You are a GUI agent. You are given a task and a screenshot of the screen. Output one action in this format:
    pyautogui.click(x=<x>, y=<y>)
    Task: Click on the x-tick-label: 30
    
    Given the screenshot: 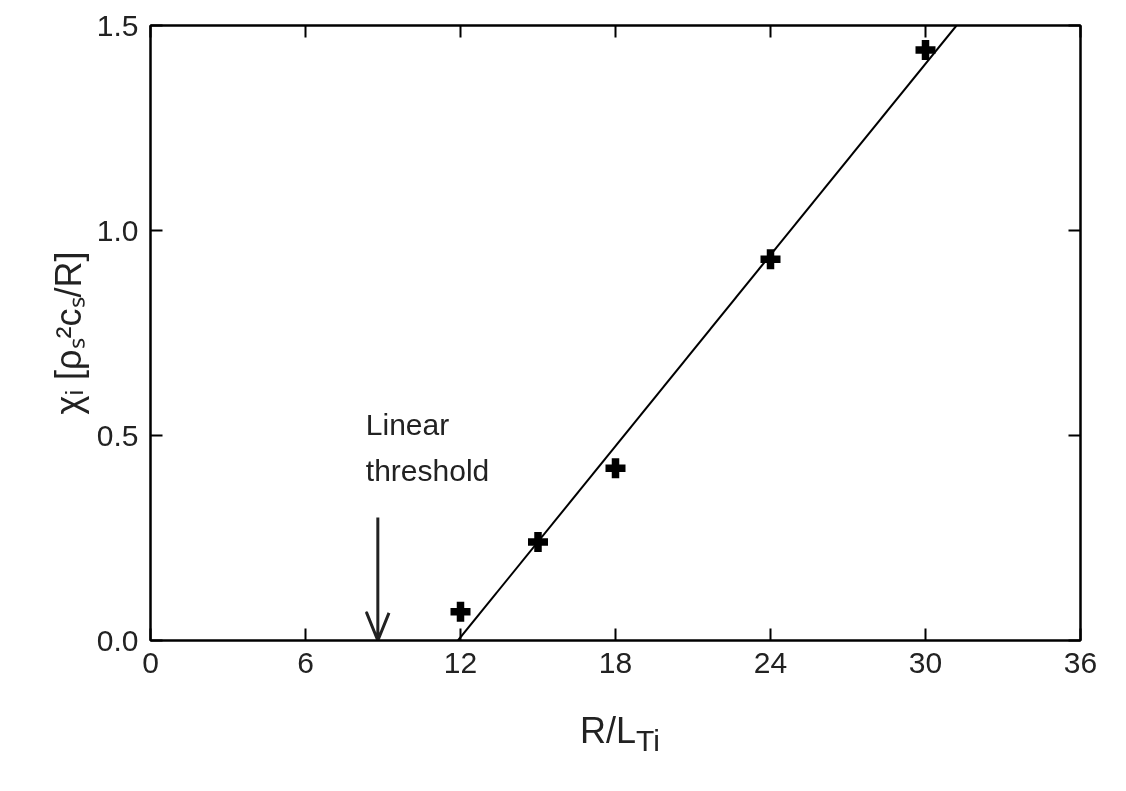 What is the action you would take?
    pyautogui.click(x=925, y=662)
    